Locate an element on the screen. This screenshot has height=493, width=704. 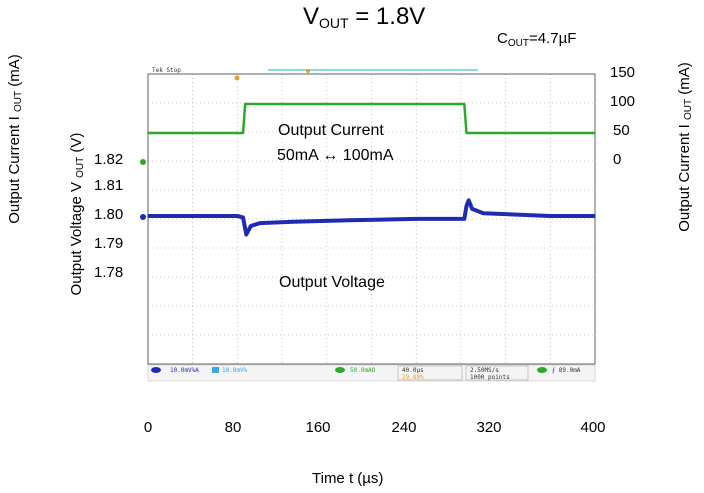
annotation-current-range: 50mA ↔ 100mA is located at coordinates (335, 155).